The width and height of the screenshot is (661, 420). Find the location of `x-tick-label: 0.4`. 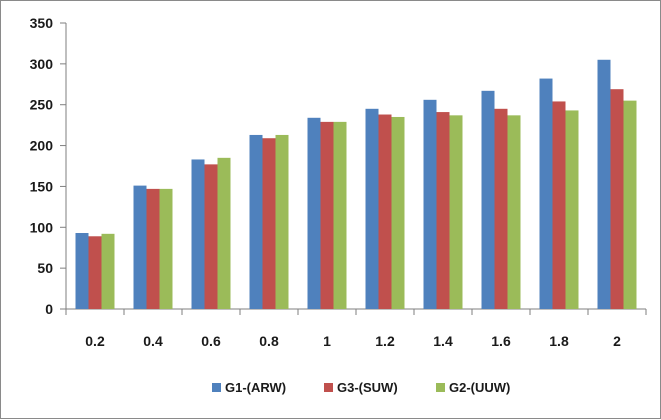

x-tick-label: 0.4 is located at coordinates (153, 341).